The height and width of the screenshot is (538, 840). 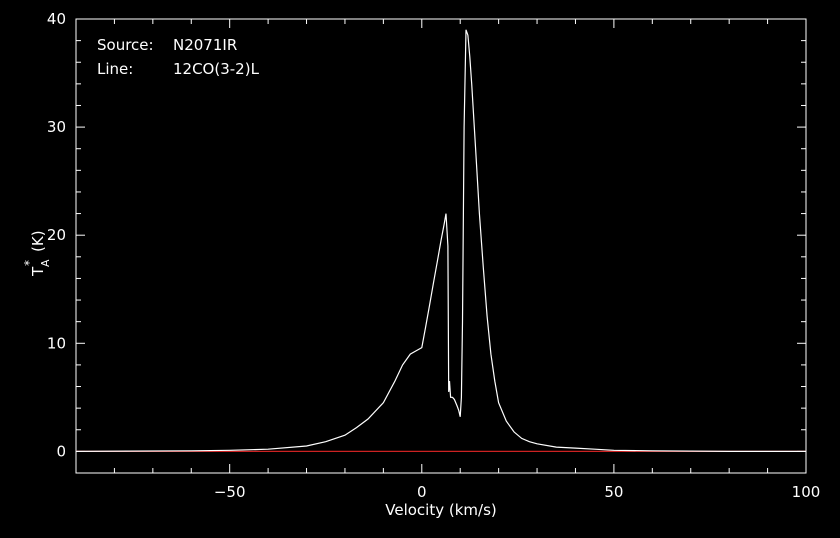 I want to click on y-tick-label: 0, so click(x=61, y=451).